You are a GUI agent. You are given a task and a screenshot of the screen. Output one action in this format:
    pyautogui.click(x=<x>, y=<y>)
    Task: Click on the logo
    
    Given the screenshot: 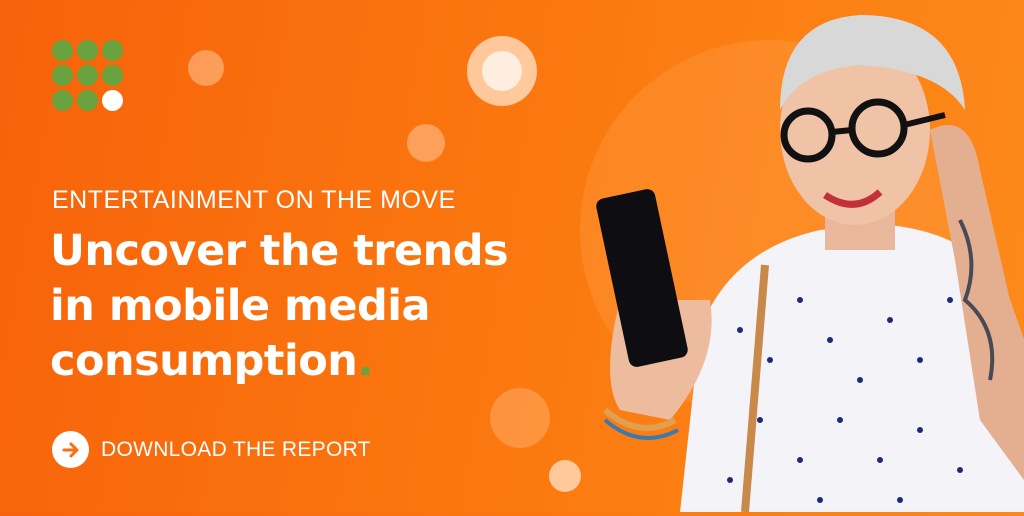 What is the action you would take?
    pyautogui.click(x=88, y=76)
    